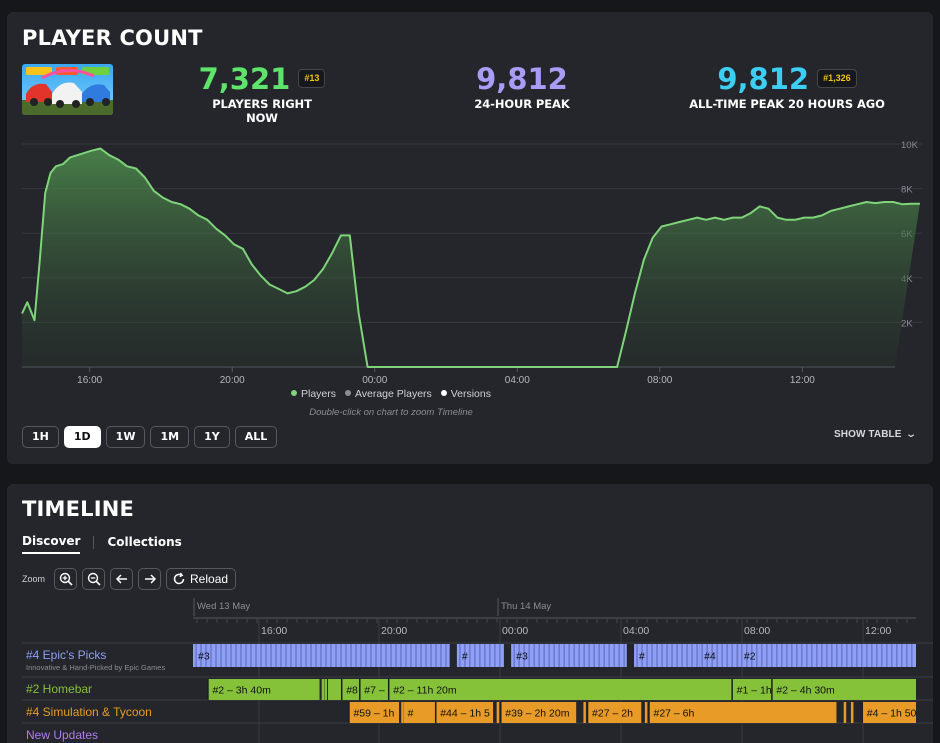 This screenshot has height=743, width=940. Describe the element at coordinates (517, 380) in the screenshot. I see `x-tick-label: 04:00` at that location.